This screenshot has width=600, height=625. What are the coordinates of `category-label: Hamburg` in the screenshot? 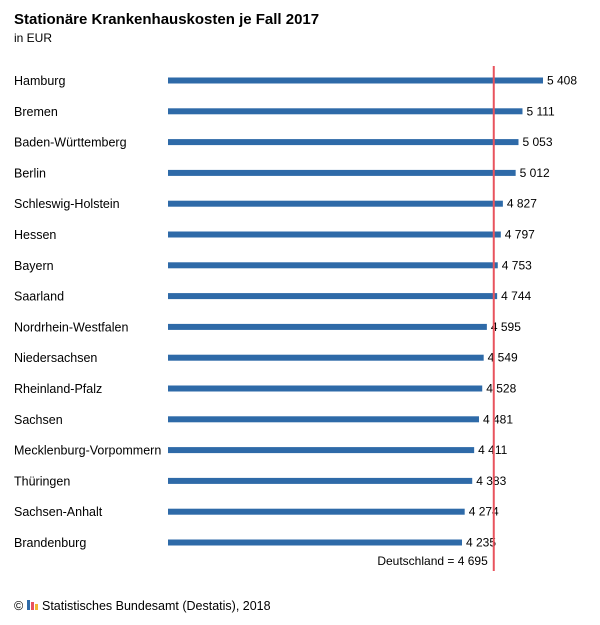 It's located at (39, 81).